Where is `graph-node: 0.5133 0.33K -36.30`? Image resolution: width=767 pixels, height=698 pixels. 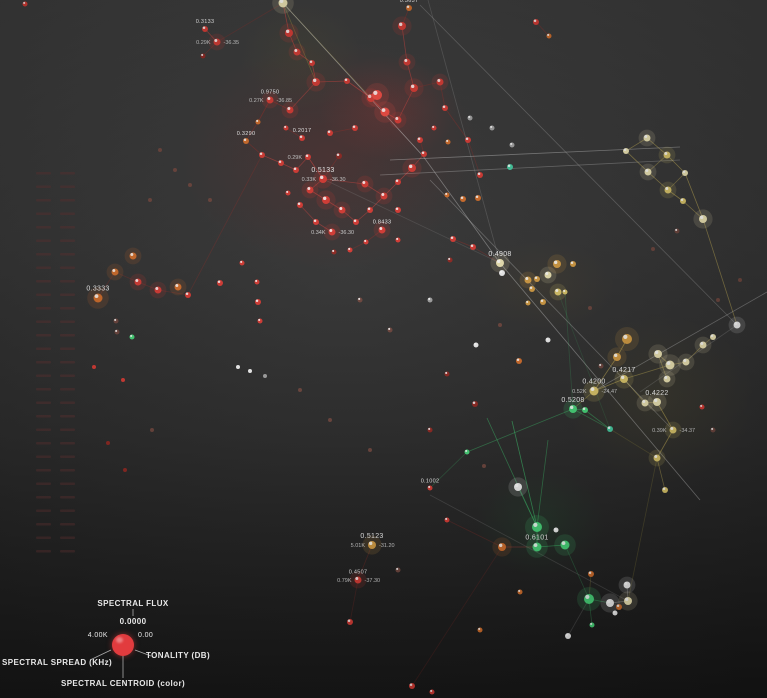
graph-node: 0.5133 0.33K -36.30 is located at coordinates (324, 178).